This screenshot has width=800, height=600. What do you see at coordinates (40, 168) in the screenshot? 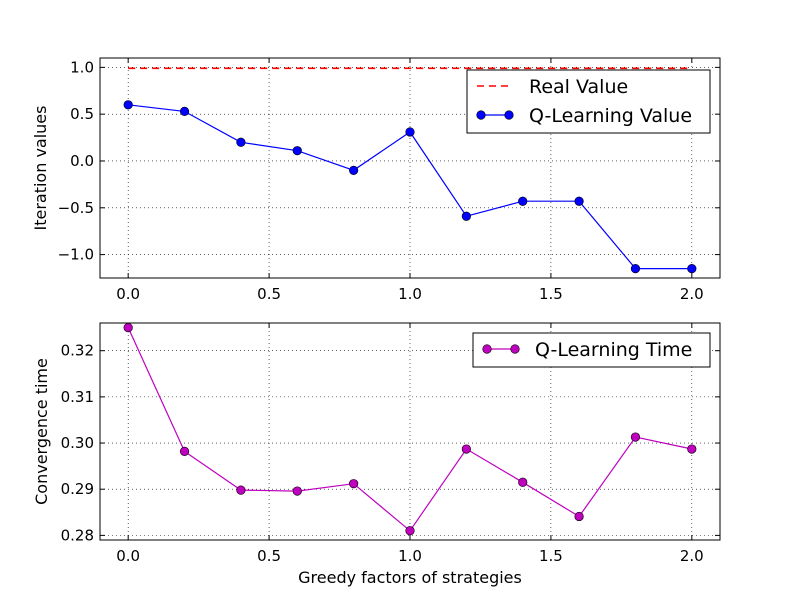
I see `y-axis-label: Iteration values` at bounding box center [40, 168].